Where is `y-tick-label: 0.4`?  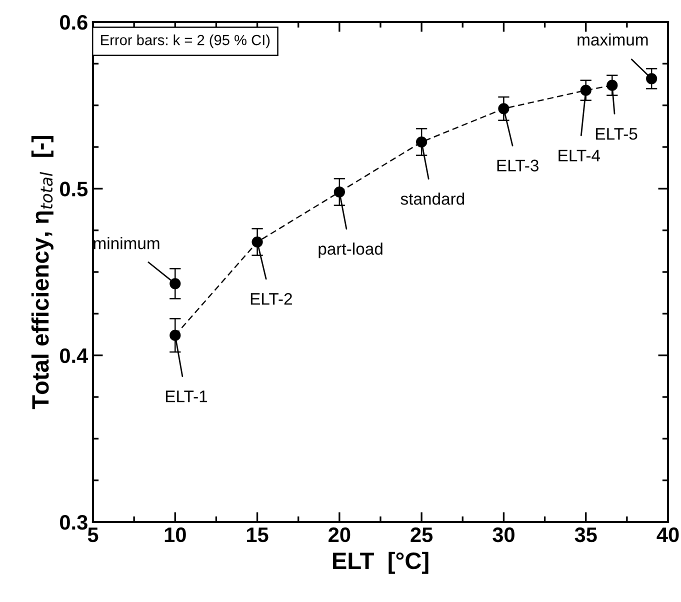
y-tick-label: 0.4 is located at coordinates (74, 356).